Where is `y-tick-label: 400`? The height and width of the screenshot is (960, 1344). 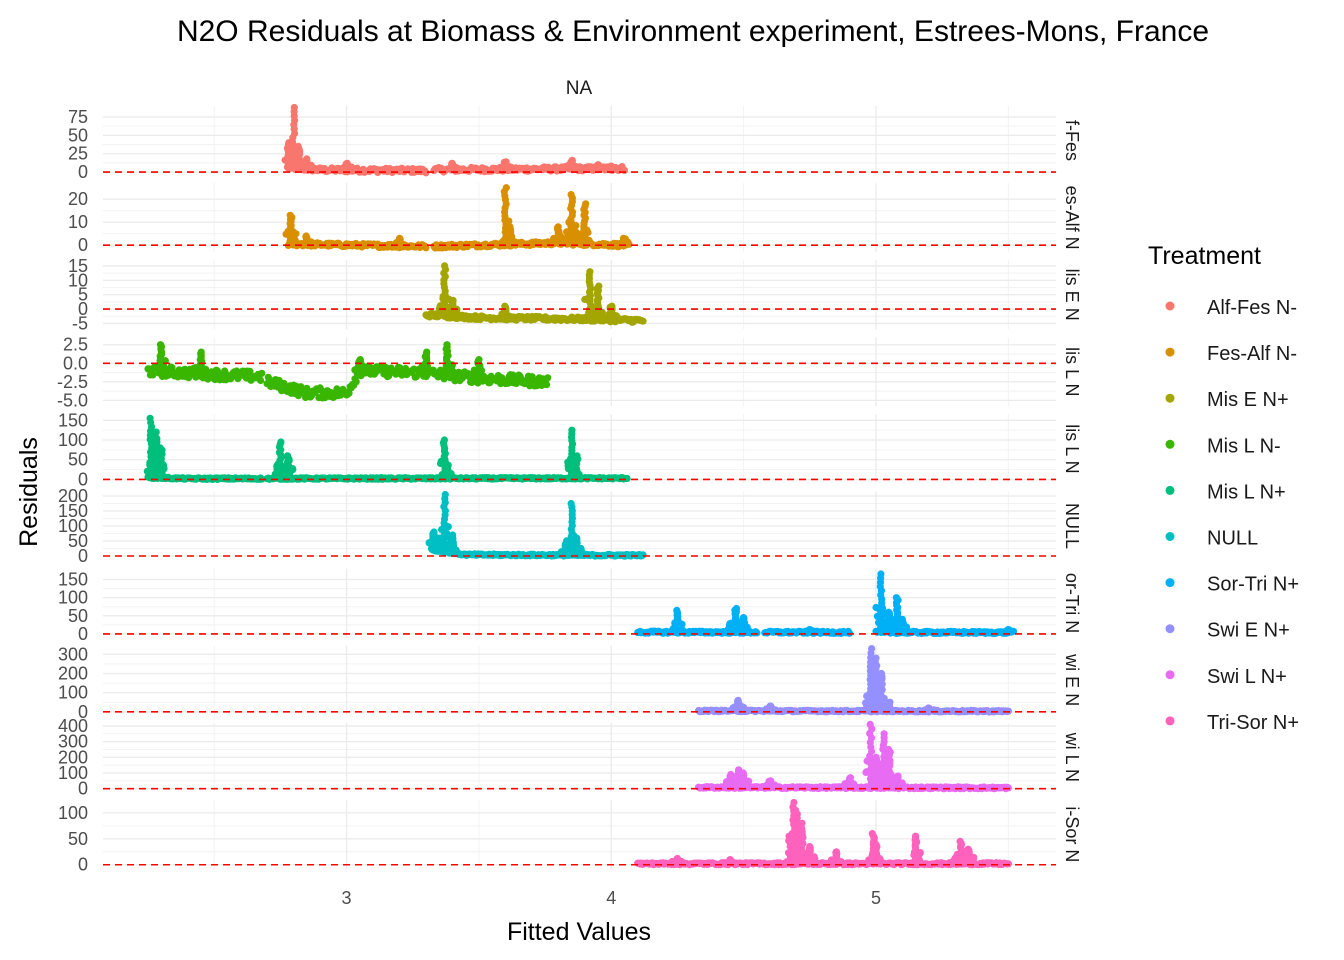
y-tick-label: 400 is located at coordinates (73, 726).